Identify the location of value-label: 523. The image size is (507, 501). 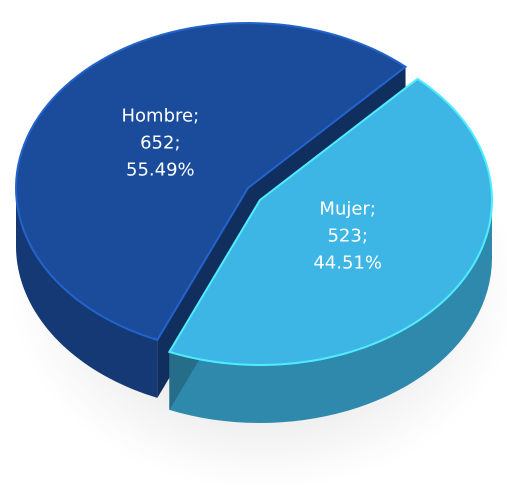
(344, 235).